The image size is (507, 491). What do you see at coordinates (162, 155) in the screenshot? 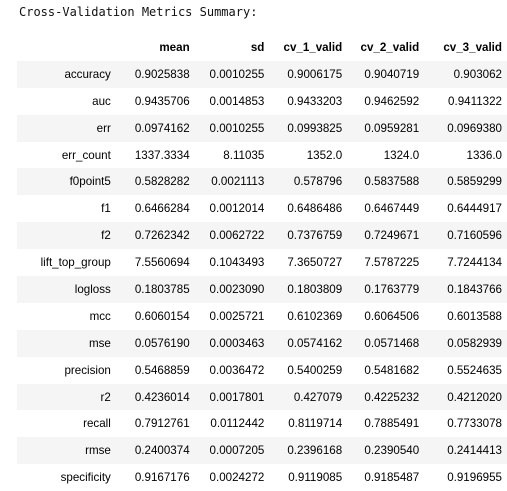
I see `mean-cell: 1337.3334` at bounding box center [162, 155].